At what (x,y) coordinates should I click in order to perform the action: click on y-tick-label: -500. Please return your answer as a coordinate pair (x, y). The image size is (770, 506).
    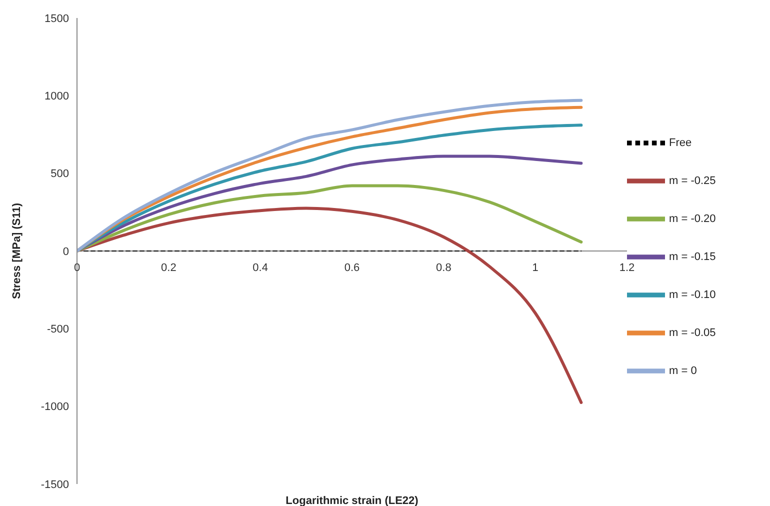
    Looking at the image, I should click on (57, 330).